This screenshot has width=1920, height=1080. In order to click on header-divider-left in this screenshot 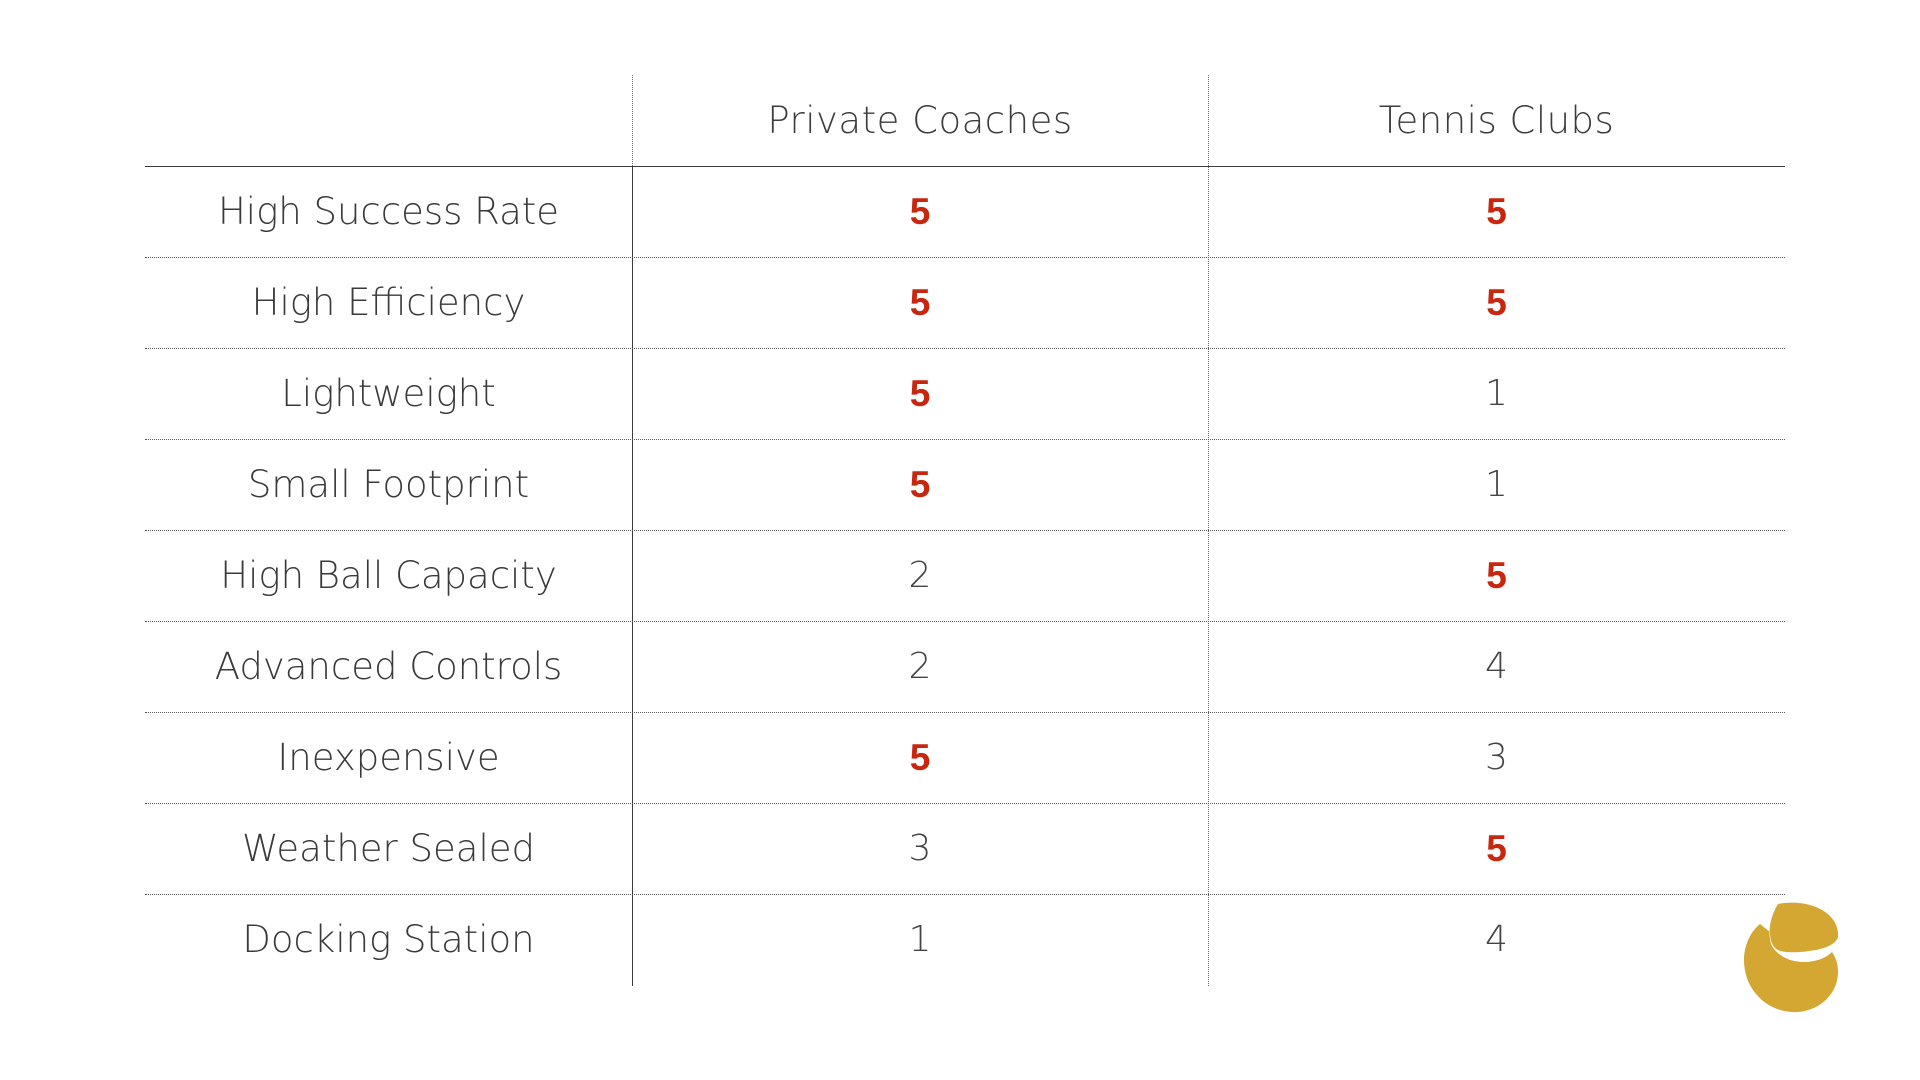, I will do `click(632, 120)`.